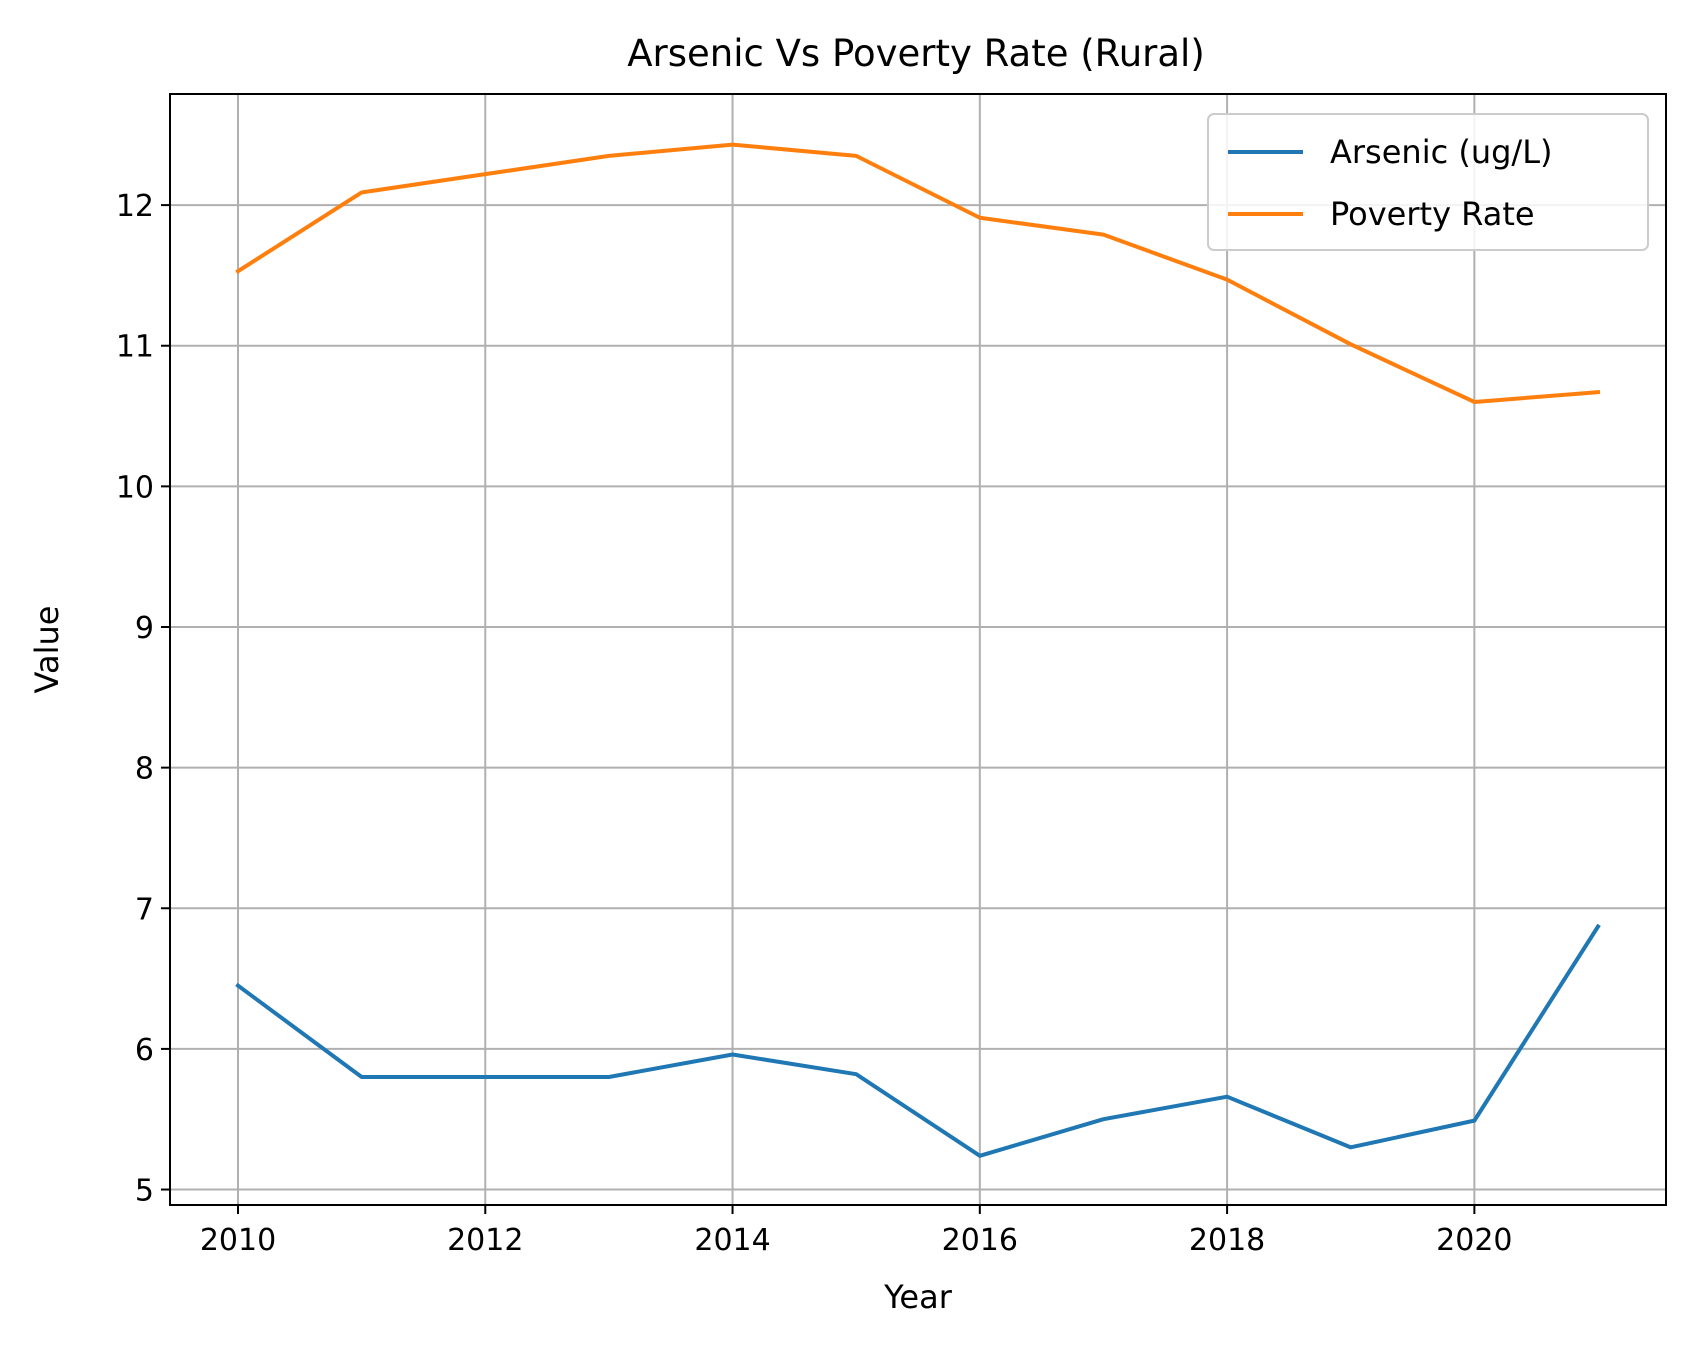 This screenshot has height=1357, width=1686. Describe the element at coordinates (916, 53) in the screenshot. I see `chart-title: Arsenic Vs Poverty Rate (Rural)` at that location.